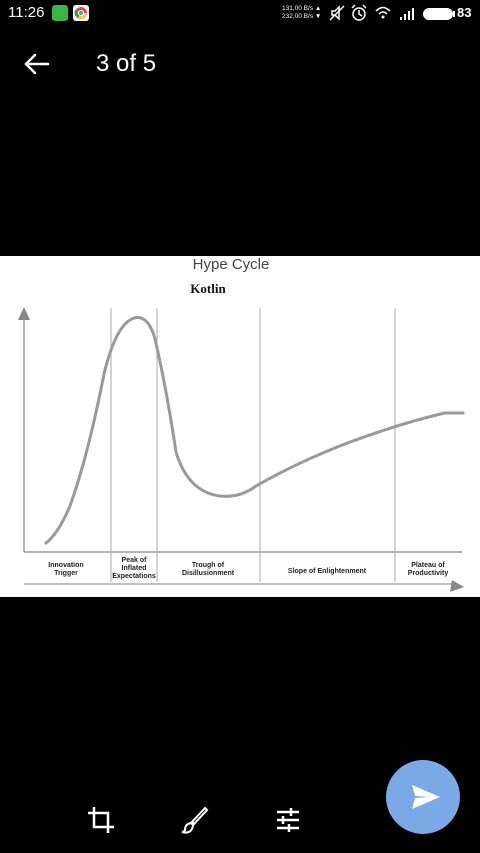 This screenshot has height=853, width=480. I want to click on status-bar: 11:26 131,00 B/s ▲ 232,00 B/s ▼ 83, so click(240, 14).